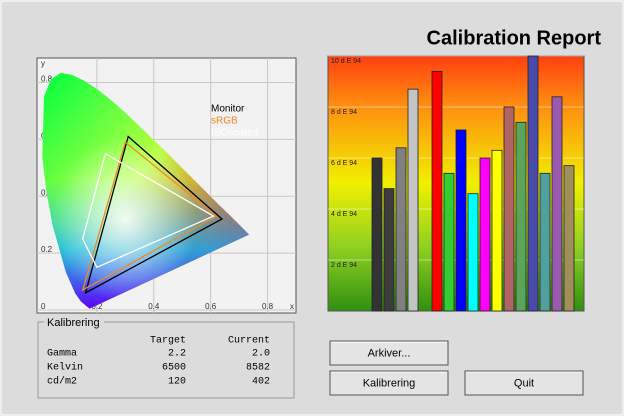 This screenshot has height=416, width=624. I want to click on group-title-bg, so click(74, 322).